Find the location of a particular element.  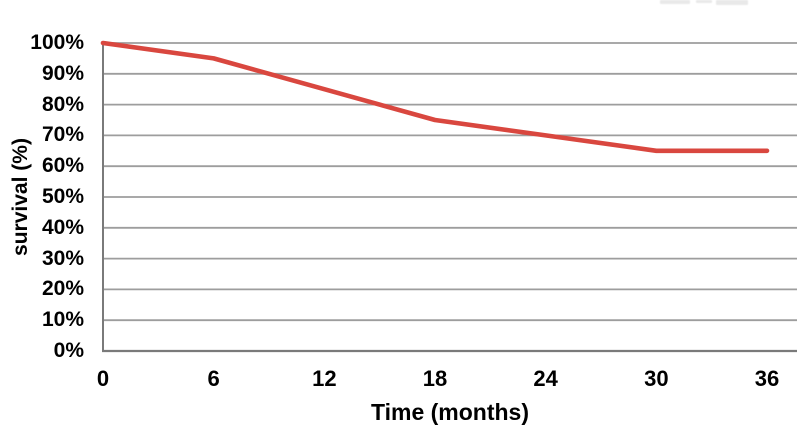

x-tick-label: 0 is located at coordinates (103, 378).